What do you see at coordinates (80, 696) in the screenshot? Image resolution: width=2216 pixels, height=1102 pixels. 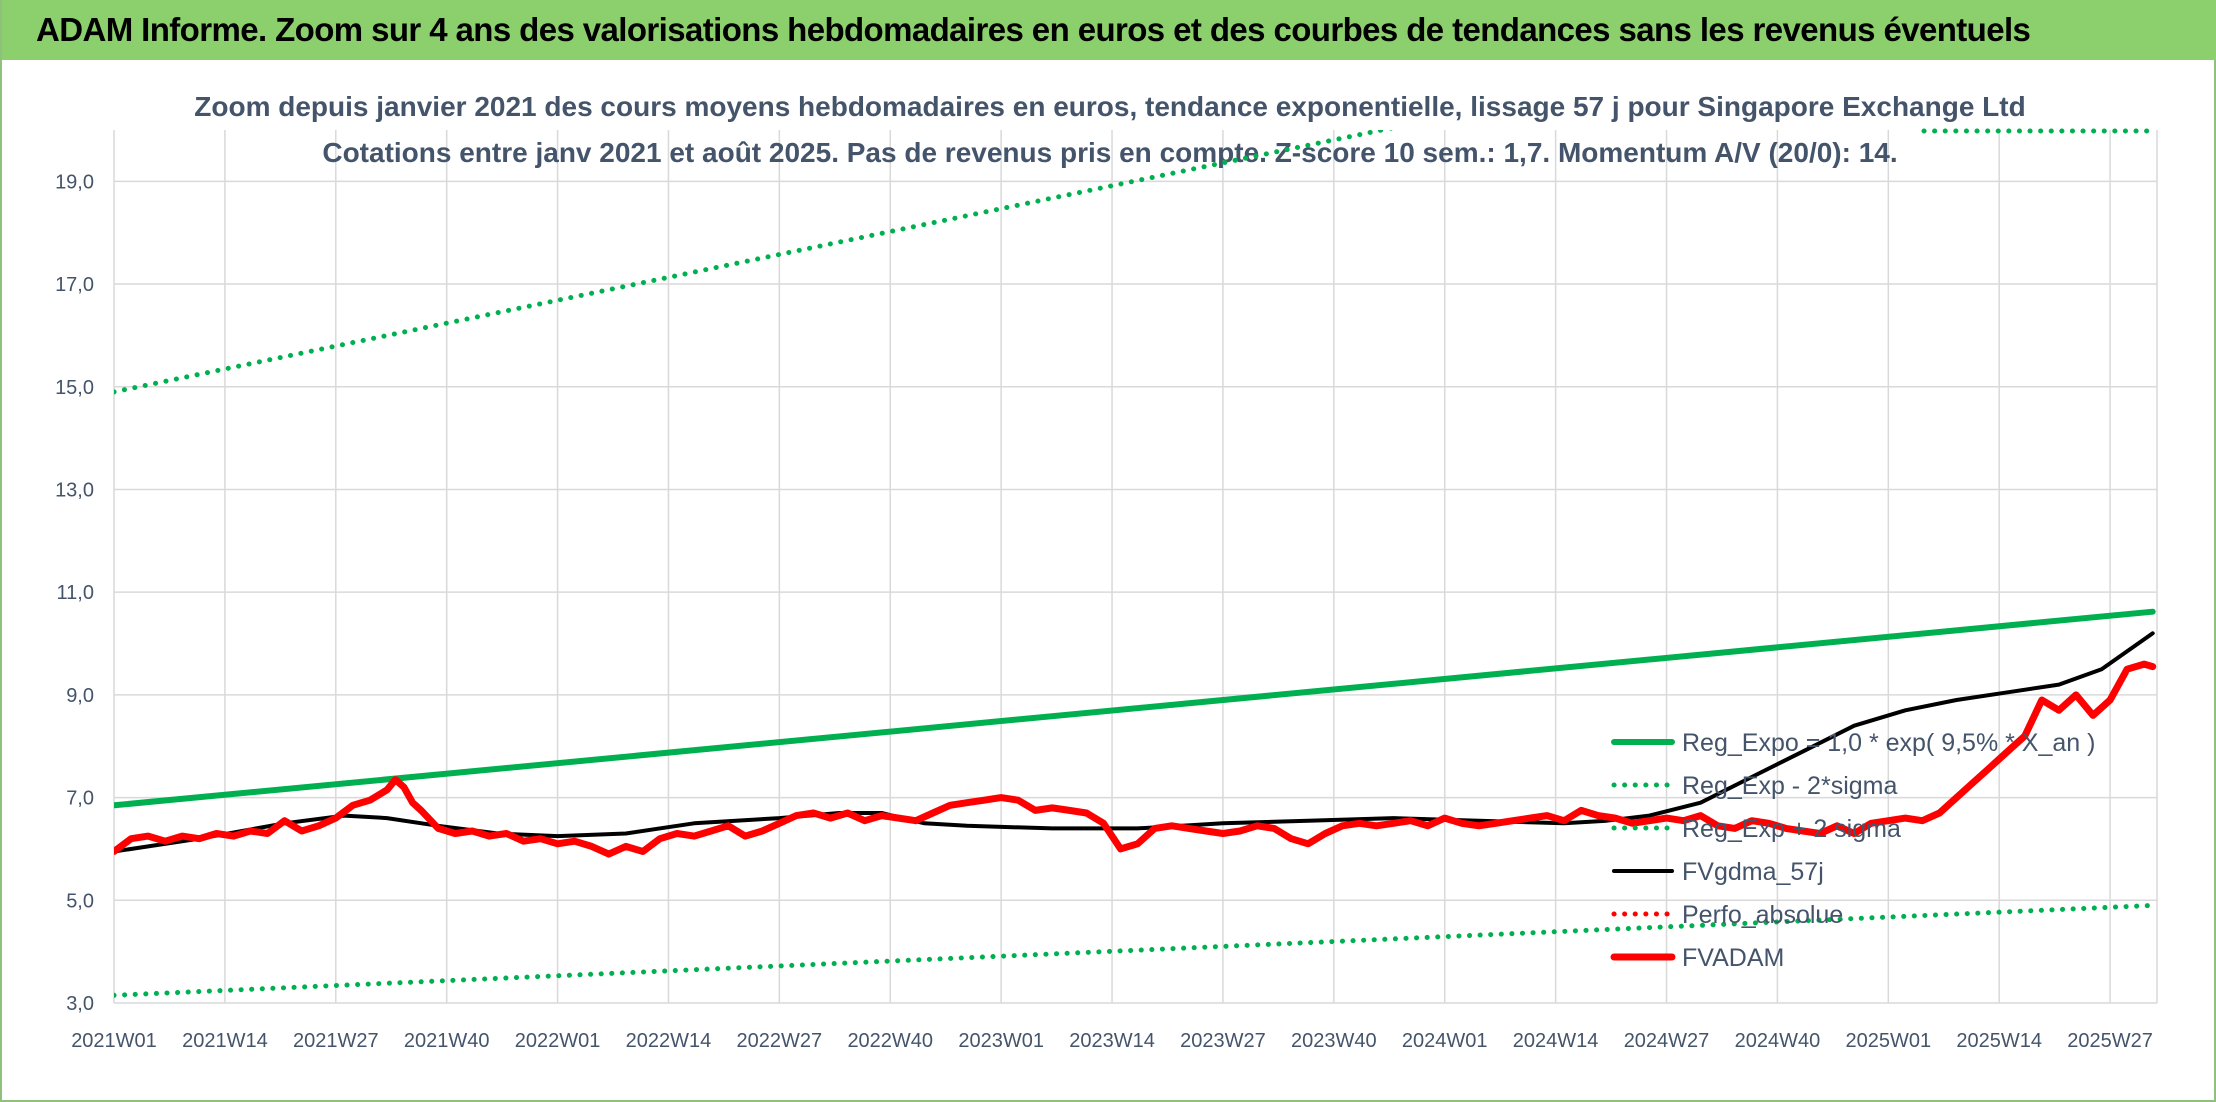 I see `y-tick-label: 9,0` at bounding box center [80, 696].